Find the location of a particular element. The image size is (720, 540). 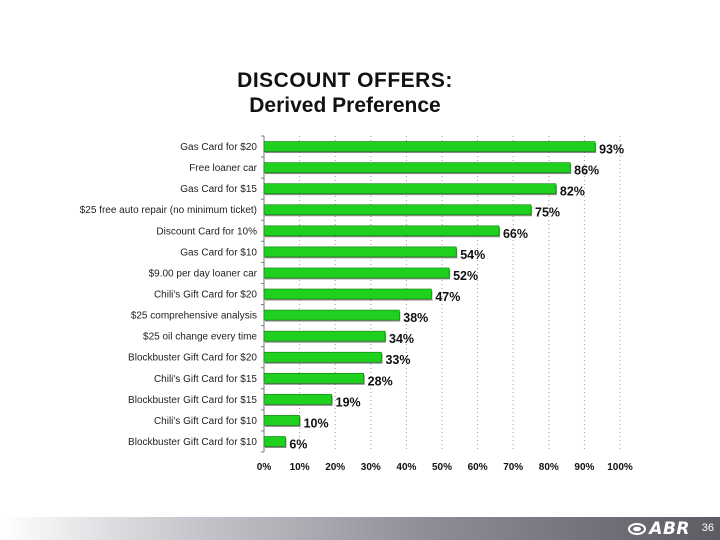

x-tick-label: 60% is located at coordinates (478, 467).